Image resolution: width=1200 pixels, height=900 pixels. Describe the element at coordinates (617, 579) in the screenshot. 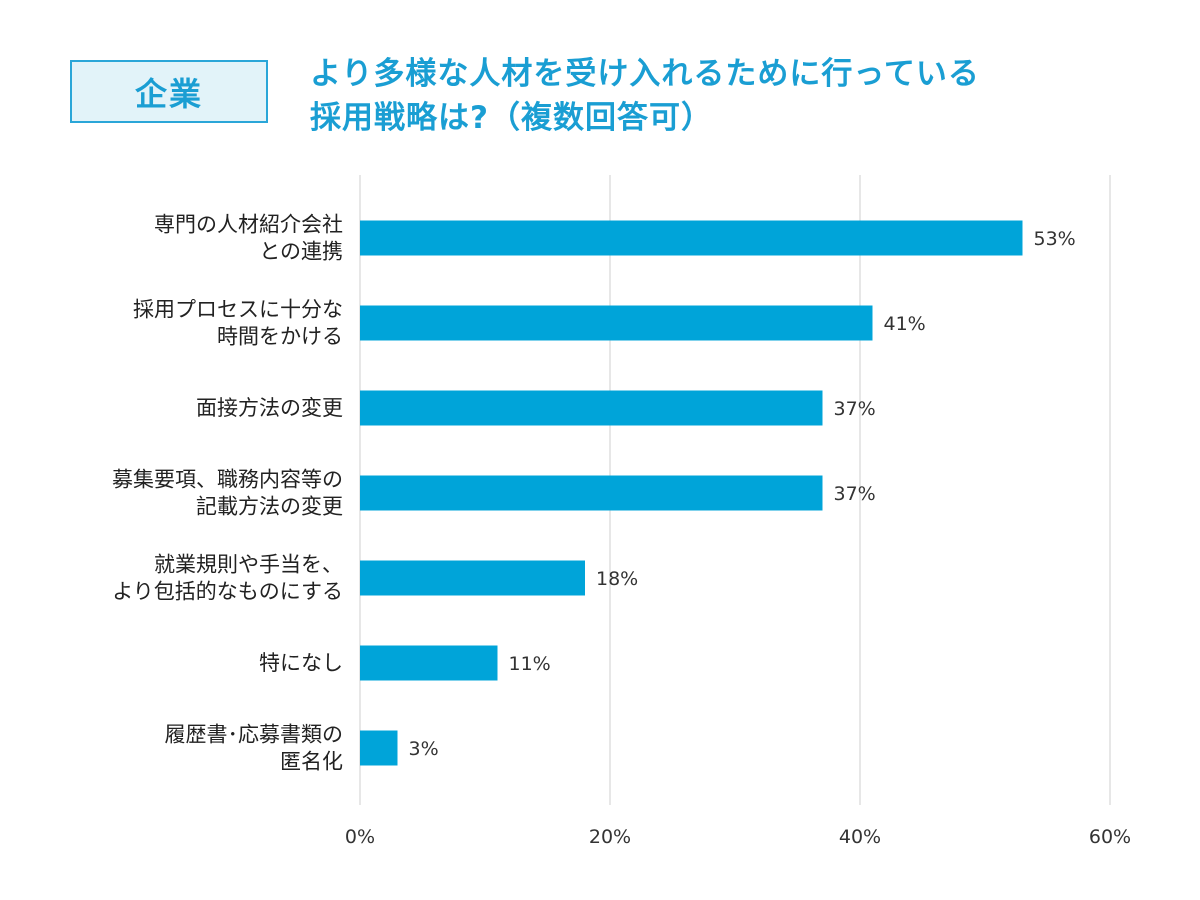

I see `value-label: 18%` at that location.